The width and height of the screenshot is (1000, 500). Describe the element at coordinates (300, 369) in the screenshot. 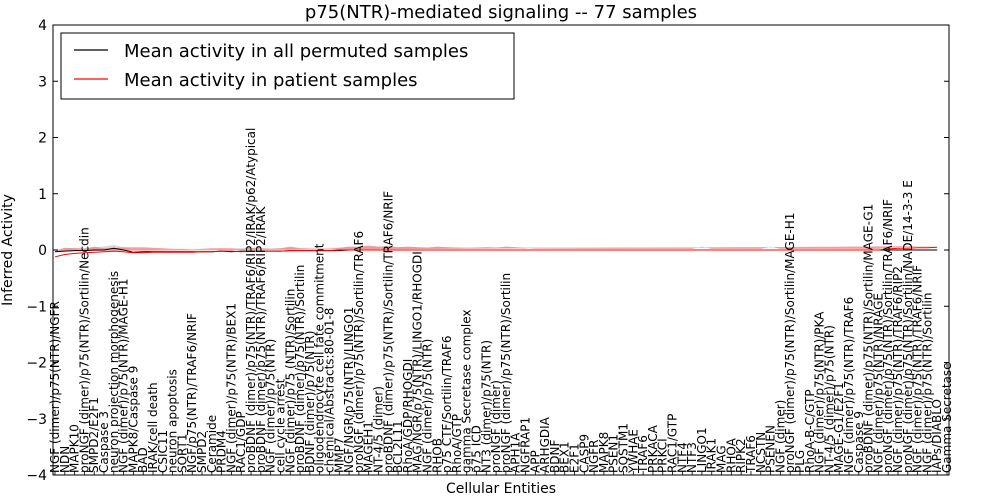

I see `x-tick-label: proBDNF (dimer)/p75(NTR)/Sortilin` at that location.